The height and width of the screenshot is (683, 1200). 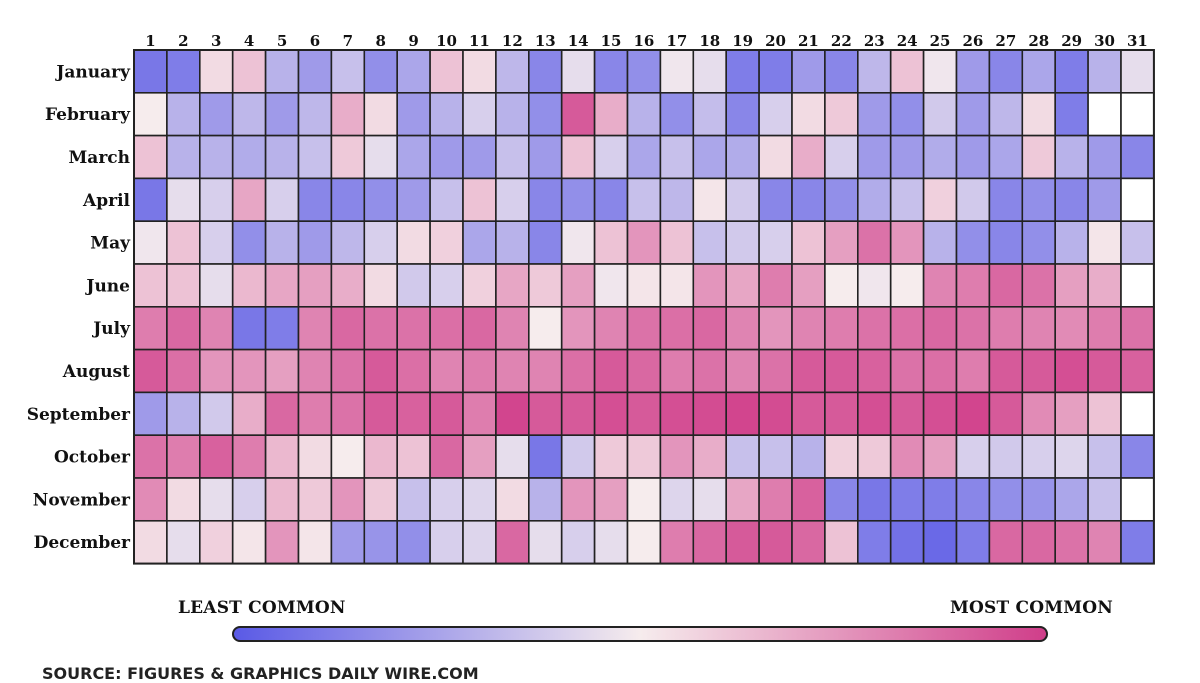 What do you see at coordinates (874, 41) in the screenshot?
I see `day-label-23: 23` at bounding box center [874, 41].